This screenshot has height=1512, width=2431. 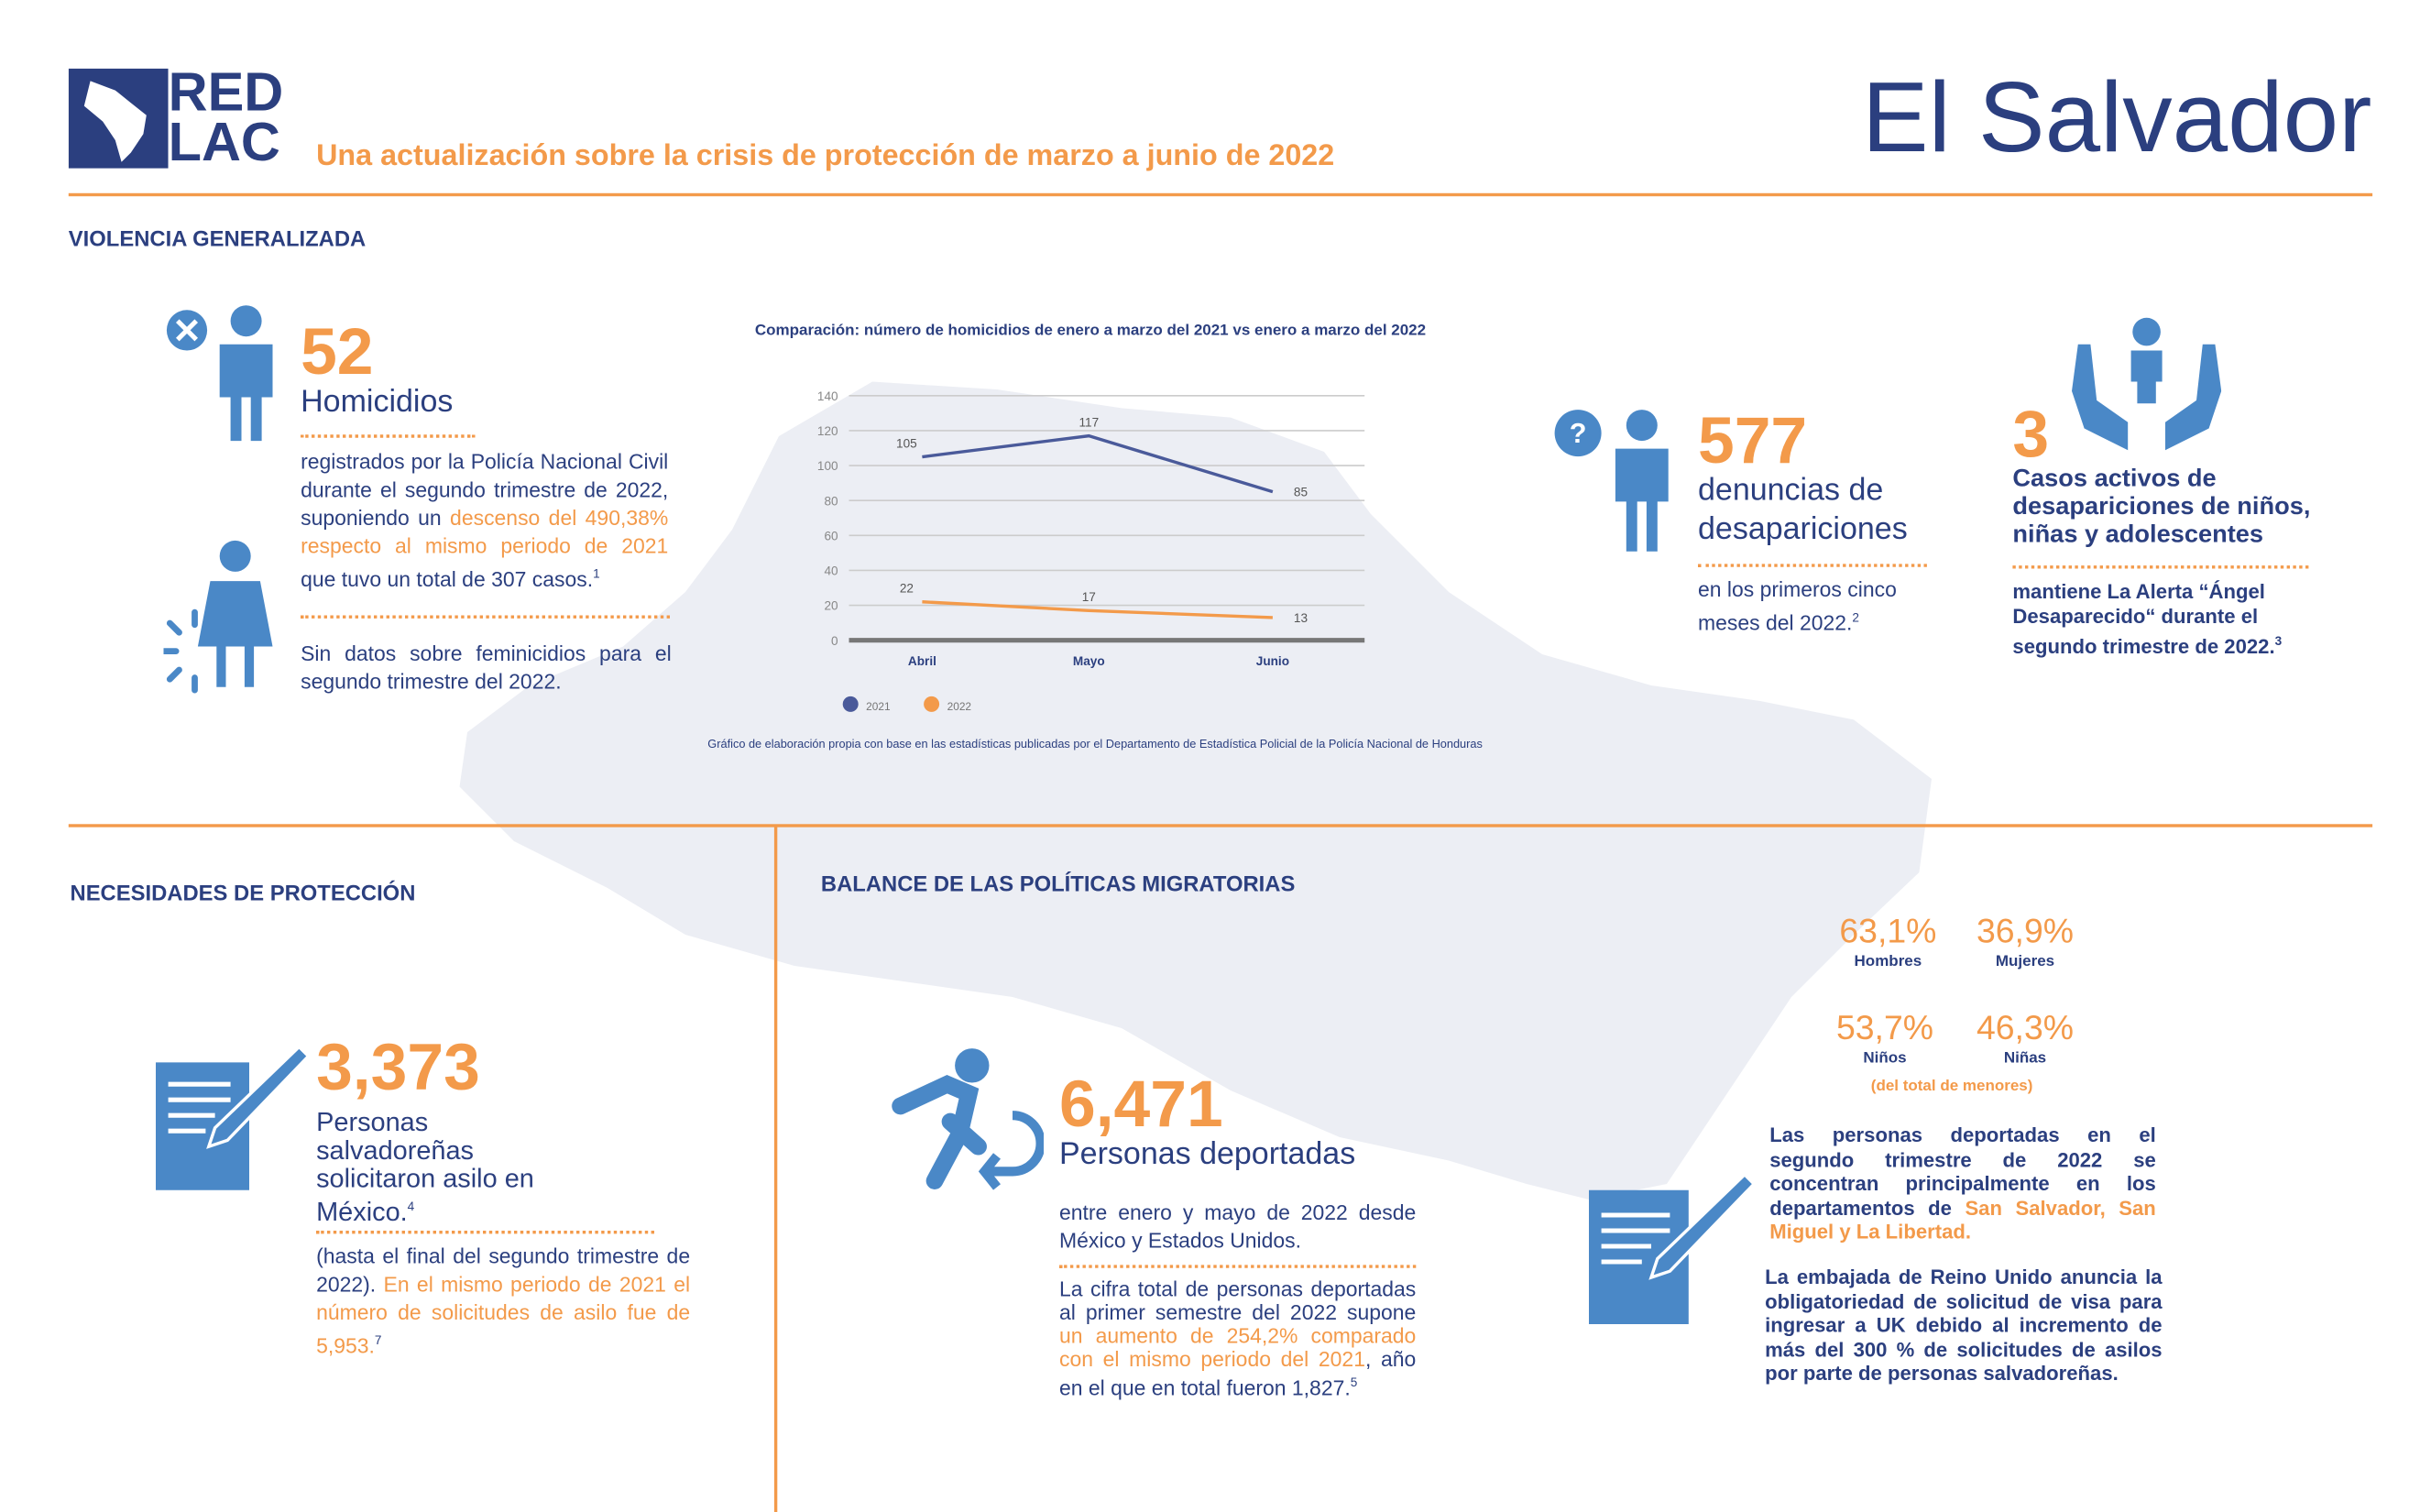 What do you see at coordinates (831, 501) in the screenshot?
I see `y-tick-label: 80` at bounding box center [831, 501].